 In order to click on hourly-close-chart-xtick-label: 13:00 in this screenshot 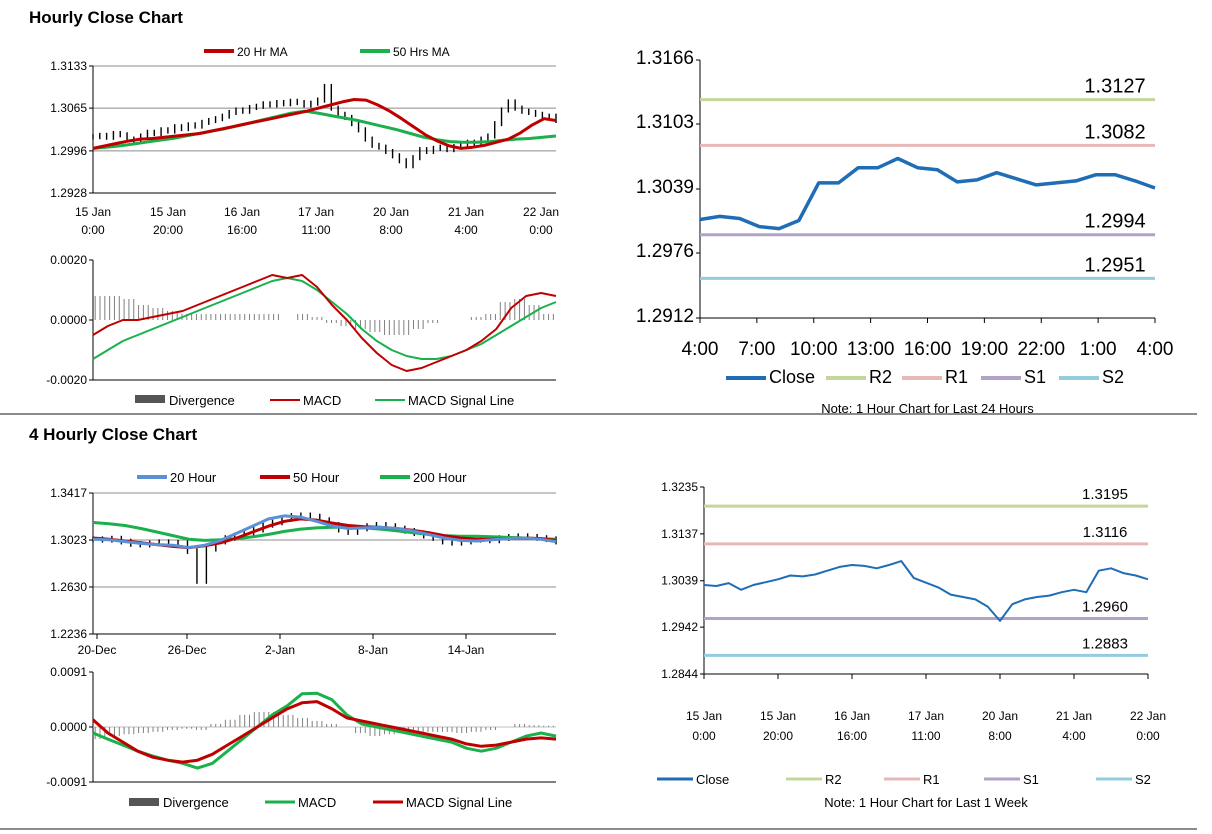, I will do `click(871, 349)`.